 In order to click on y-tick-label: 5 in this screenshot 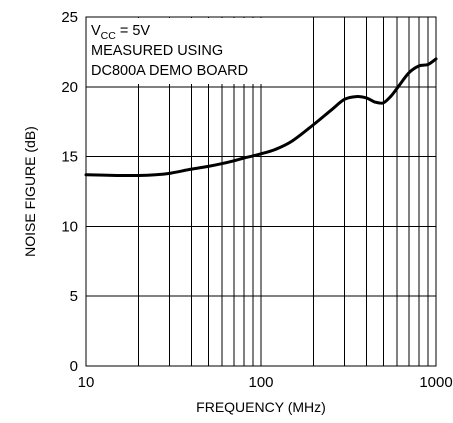, I will do `click(74, 296)`.